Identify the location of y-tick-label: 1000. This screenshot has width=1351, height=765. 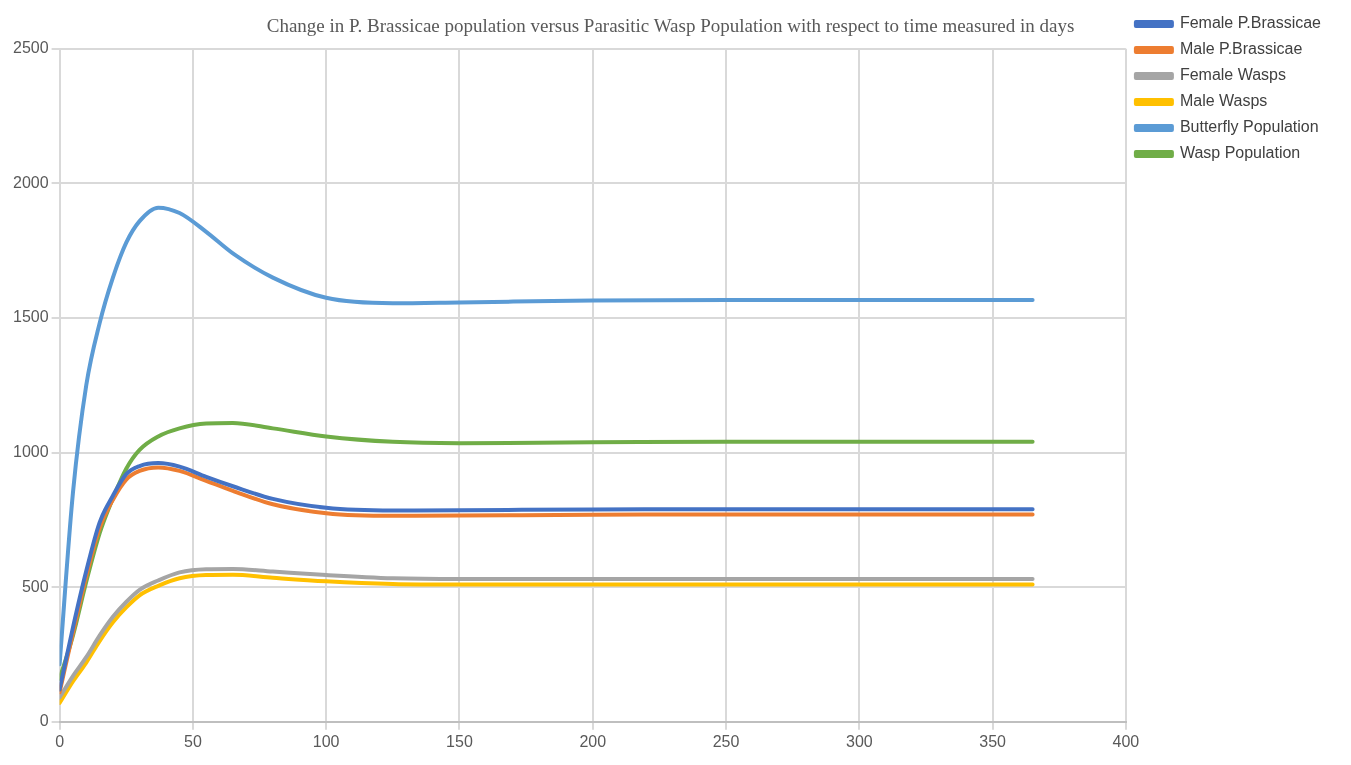
(31, 452).